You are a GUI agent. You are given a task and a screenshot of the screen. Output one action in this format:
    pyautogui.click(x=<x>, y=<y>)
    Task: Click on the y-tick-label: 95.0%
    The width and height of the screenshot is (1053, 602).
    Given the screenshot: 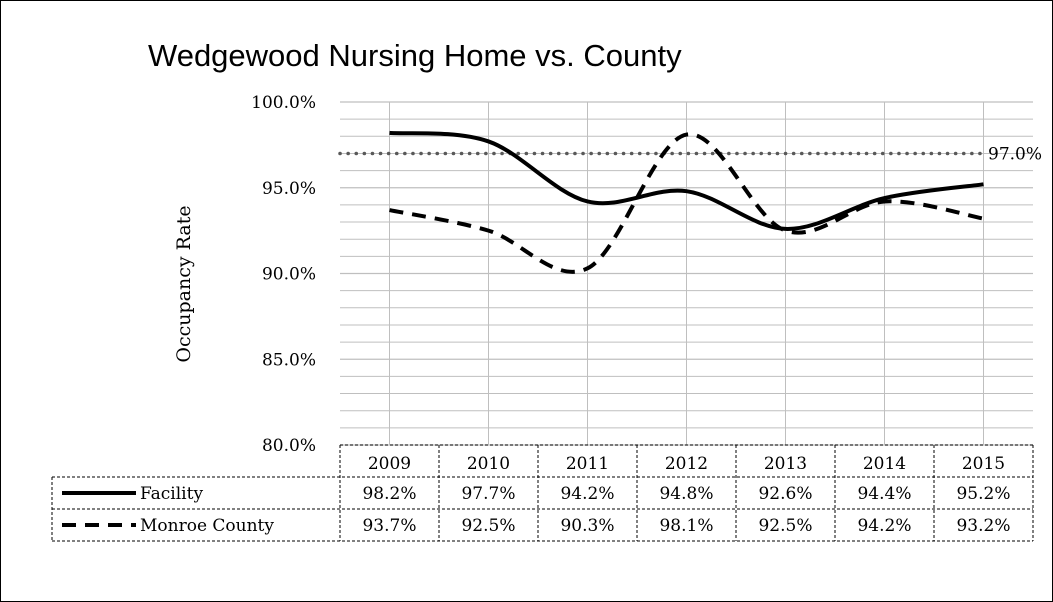 What is the action you would take?
    pyautogui.click(x=289, y=189)
    